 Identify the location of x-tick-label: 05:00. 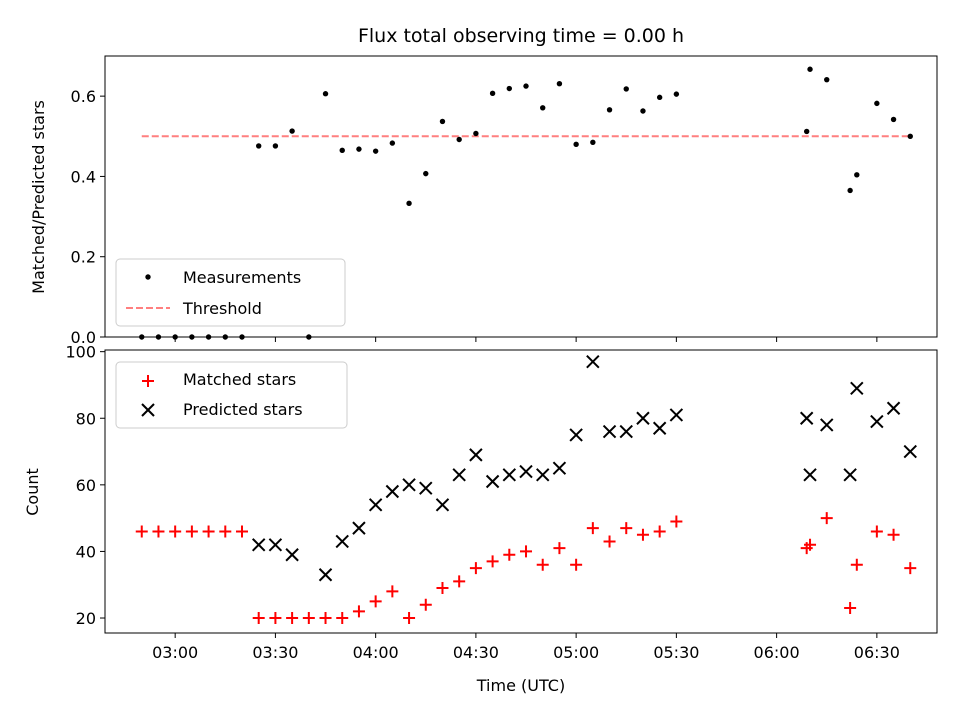
(576, 652).